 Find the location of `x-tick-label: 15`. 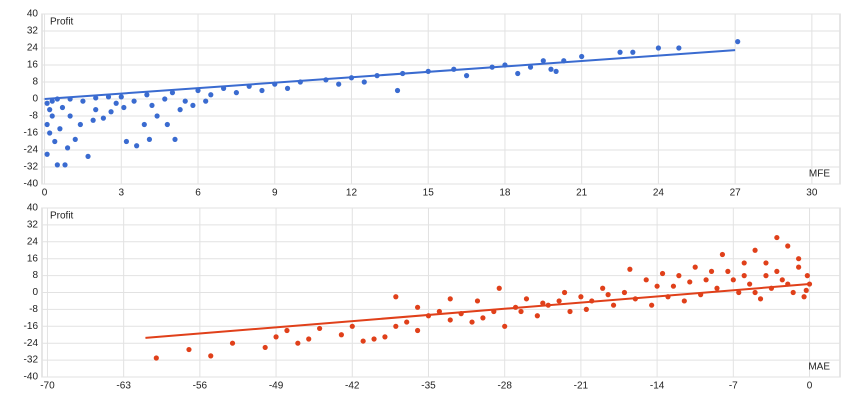

x-tick-label: 15 is located at coordinates (429, 193).